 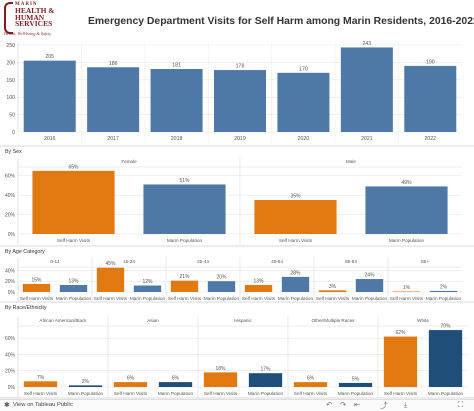 What do you see at coordinates (10, 355) in the screenshot?
I see `y-tick-label: 40%` at bounding box center [10, 355].